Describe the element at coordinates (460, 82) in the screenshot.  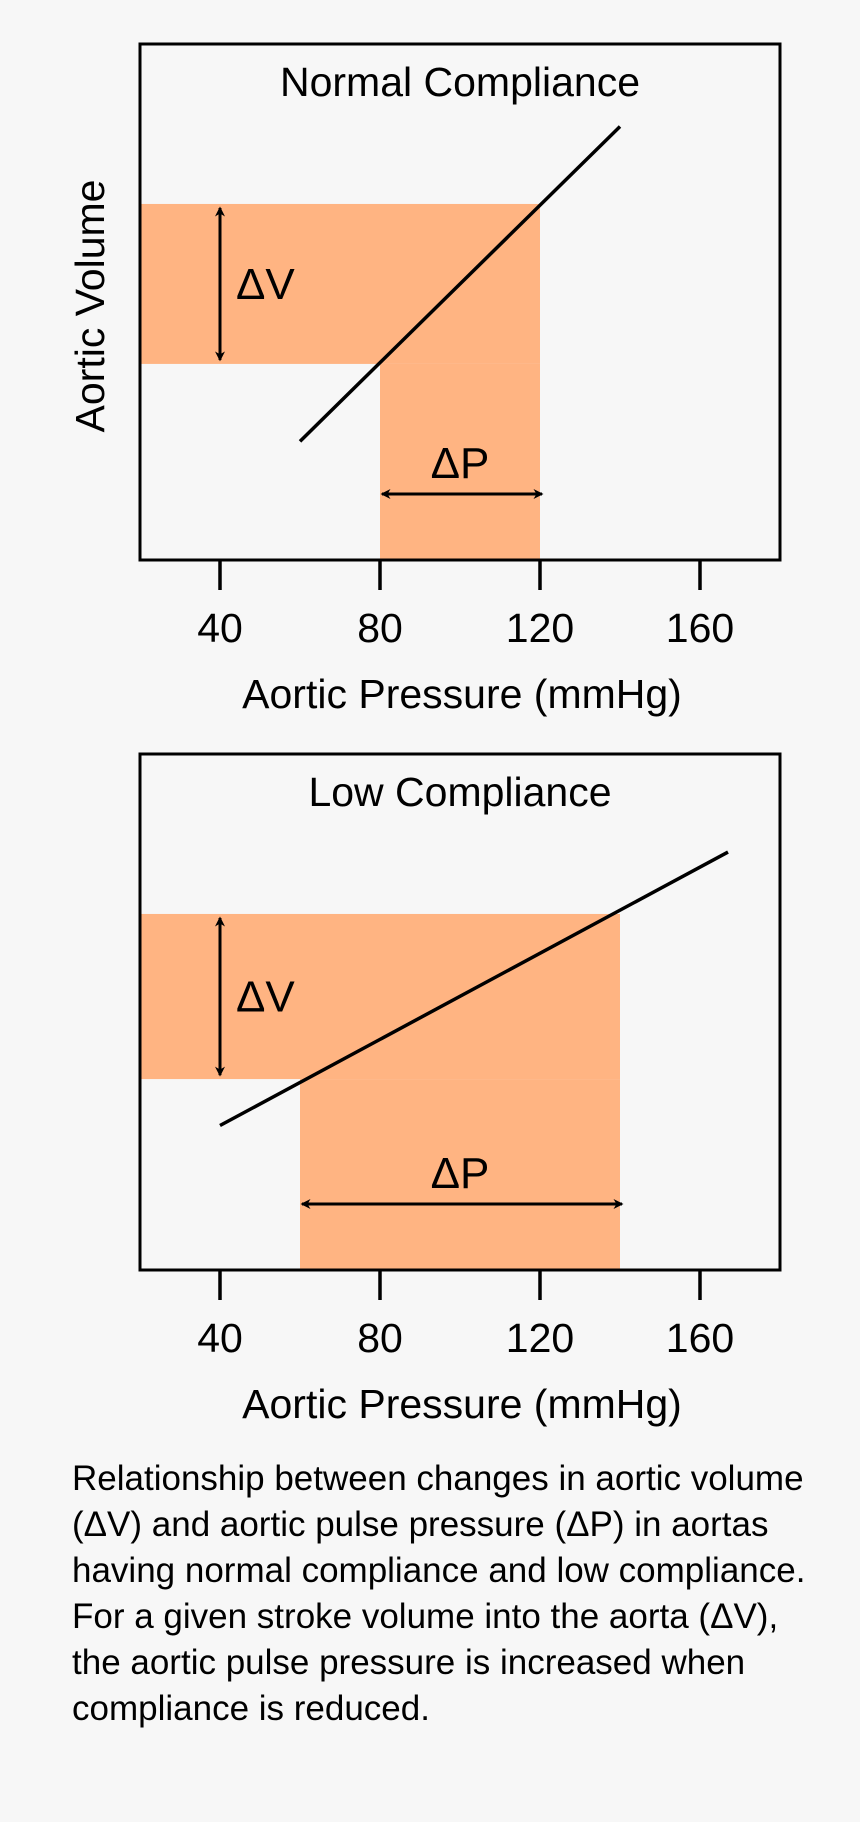
I see `chart-title: Normal Compliance` at that location.